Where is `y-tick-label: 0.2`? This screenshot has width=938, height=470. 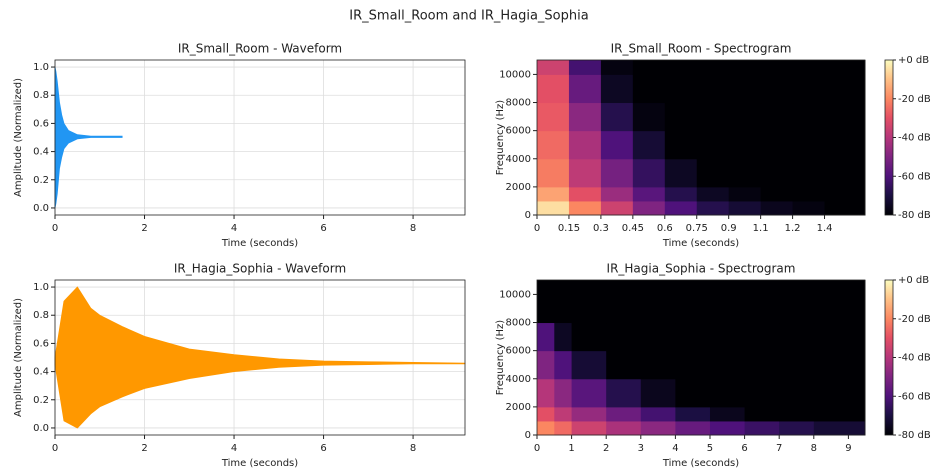 y-tick-label: 0.2 is located at coordinates (41, 180).